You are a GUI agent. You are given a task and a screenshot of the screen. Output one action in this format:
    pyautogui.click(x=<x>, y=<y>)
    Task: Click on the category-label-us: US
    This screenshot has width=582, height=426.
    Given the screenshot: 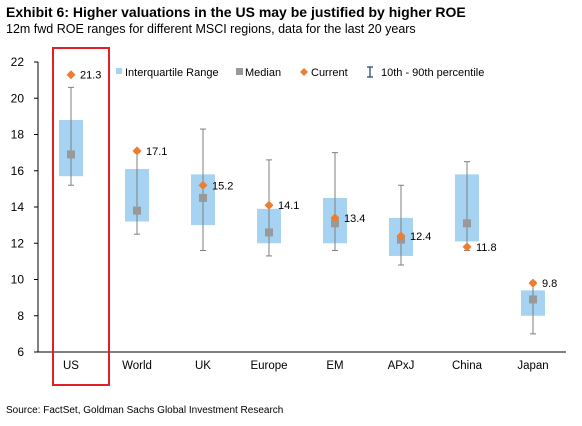 What is the action you would take?
    pyautogui.click(x=71, y=366)
    